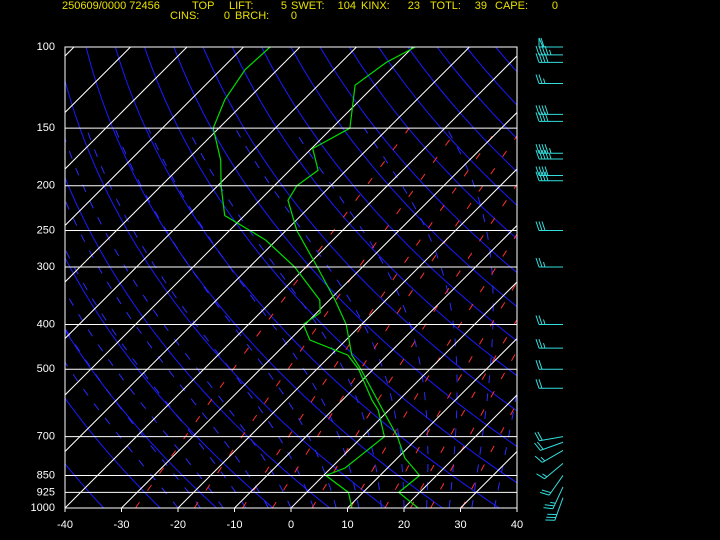  Describe the element at coordinates (122, 525) in the screenshot. I see `x-tick-label: -30` at that location.